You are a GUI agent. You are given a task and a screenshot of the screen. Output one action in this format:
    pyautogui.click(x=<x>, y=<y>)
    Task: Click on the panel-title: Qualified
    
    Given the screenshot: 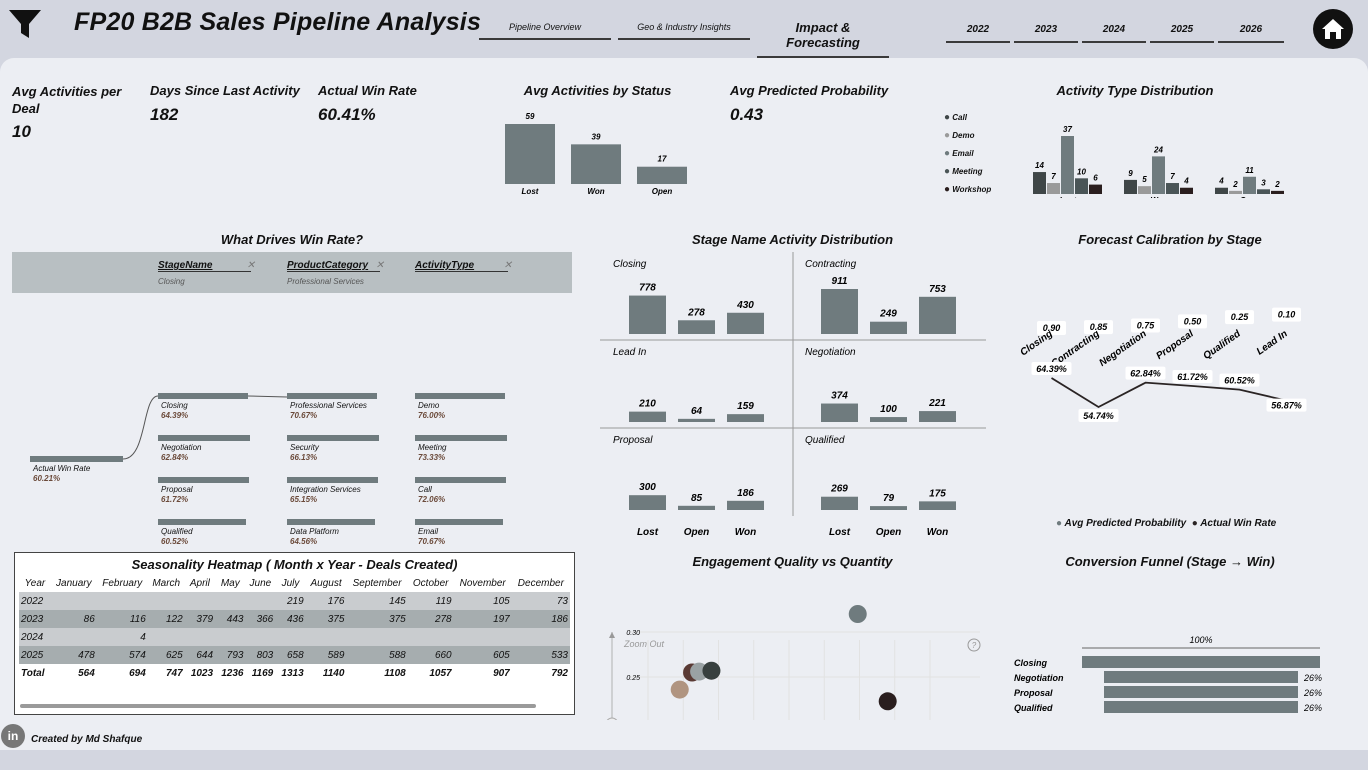 What is the action you would take?
    pyautogui.click(x=825, y=440)
    